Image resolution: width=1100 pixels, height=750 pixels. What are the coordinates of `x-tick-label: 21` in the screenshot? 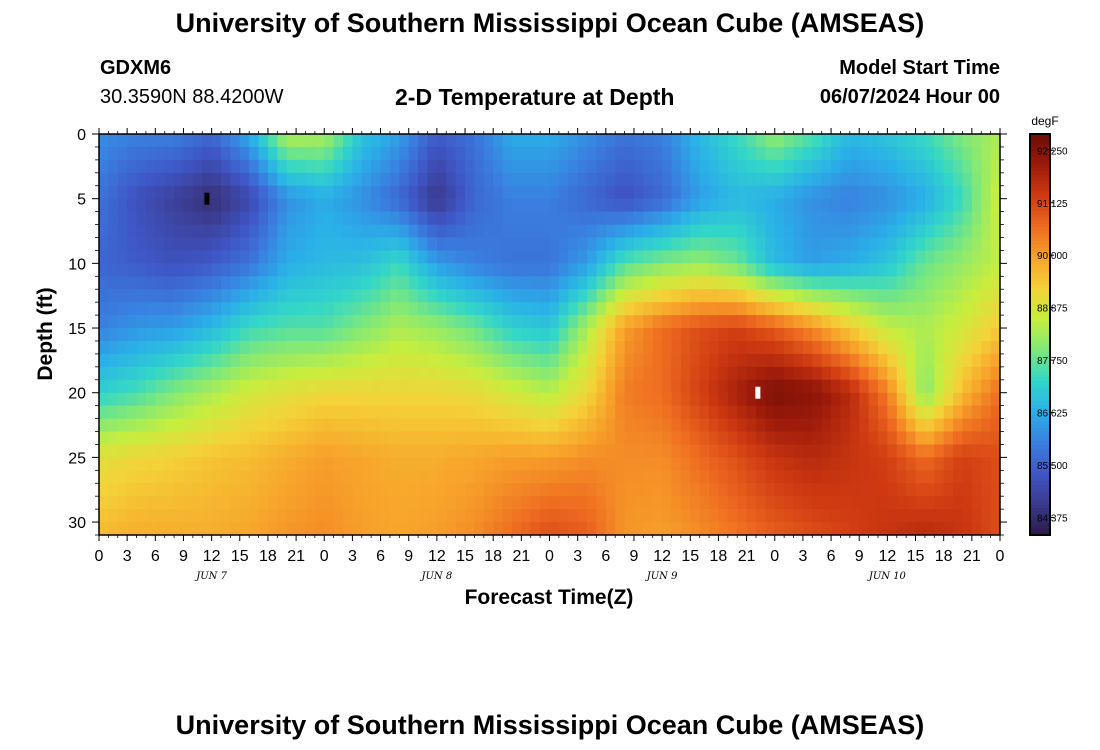 It's located at (296, 556).